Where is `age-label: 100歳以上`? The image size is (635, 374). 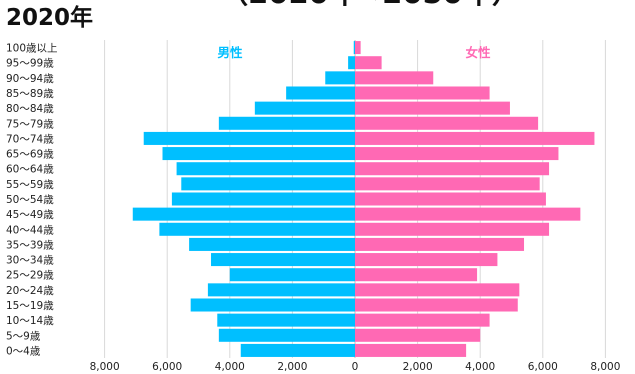 age-label: 100歳以上 is located at coordinates (32, 49).